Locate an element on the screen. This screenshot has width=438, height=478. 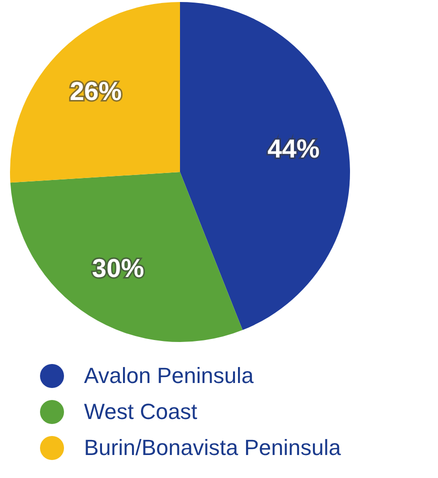
legend-label: Avalon Peninsula is located at coordinates (169, 376).